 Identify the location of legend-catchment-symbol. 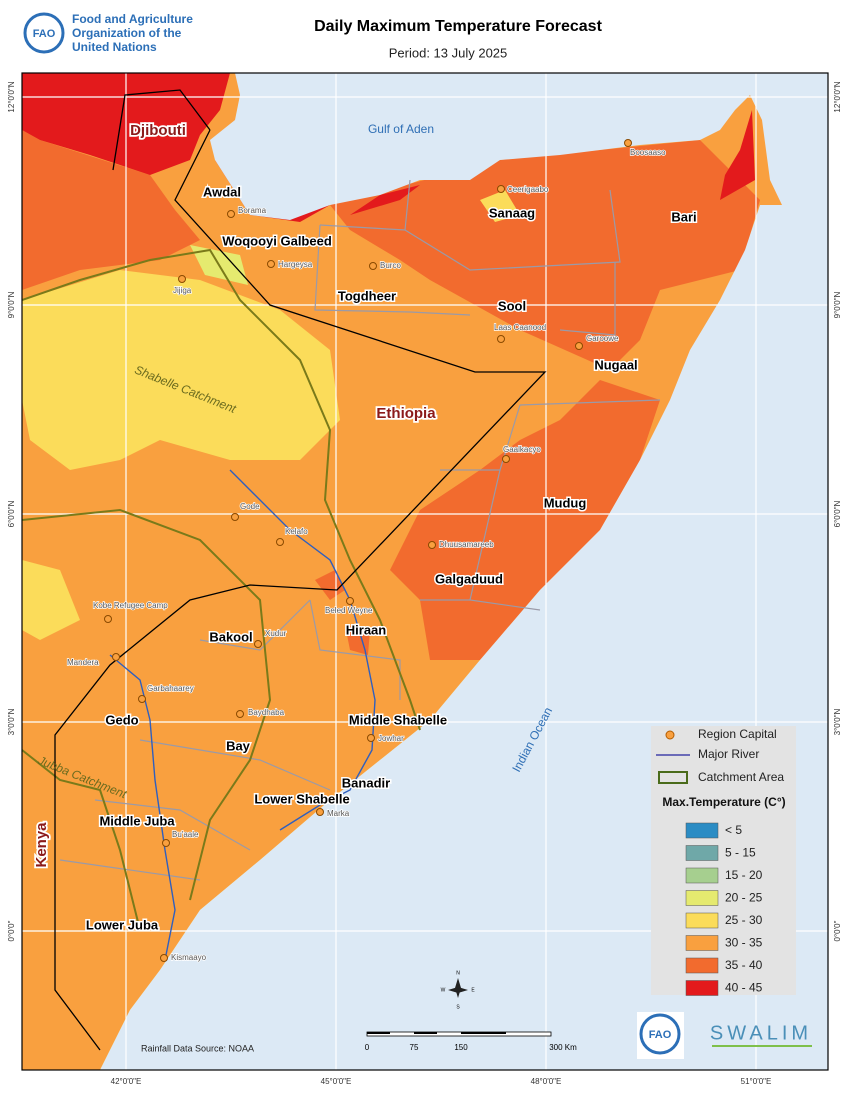
(673, 777).